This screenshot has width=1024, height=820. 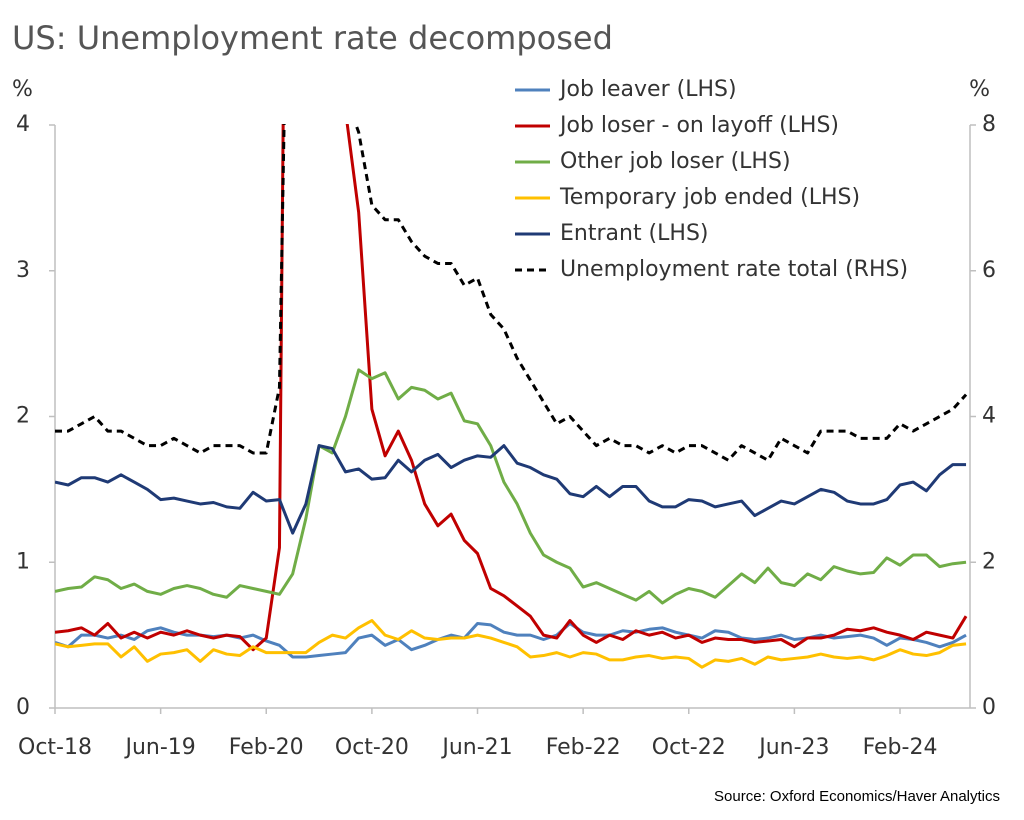 What do you see at coordinates (989, 561) in the screenshot?
I see `y2-tick-label: 2` at bounding box center [989, 561].